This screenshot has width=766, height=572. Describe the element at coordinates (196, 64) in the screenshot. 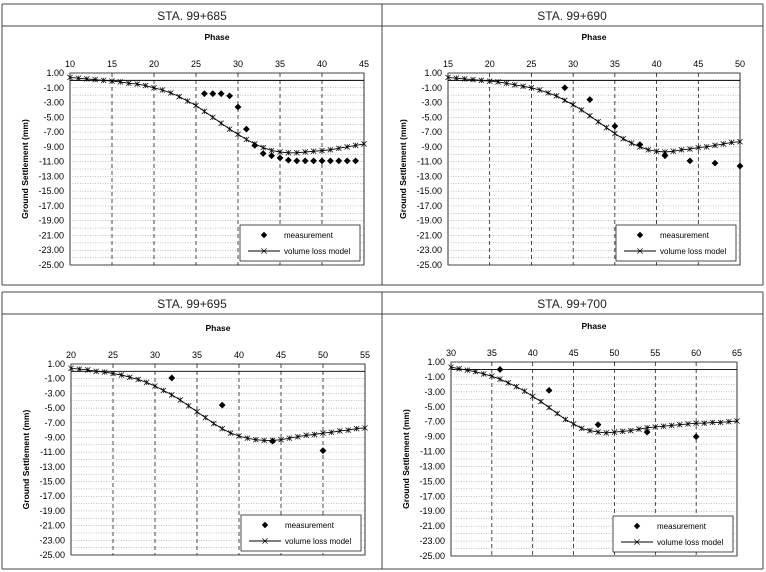

I see `x-tick-label: 25` at that location.